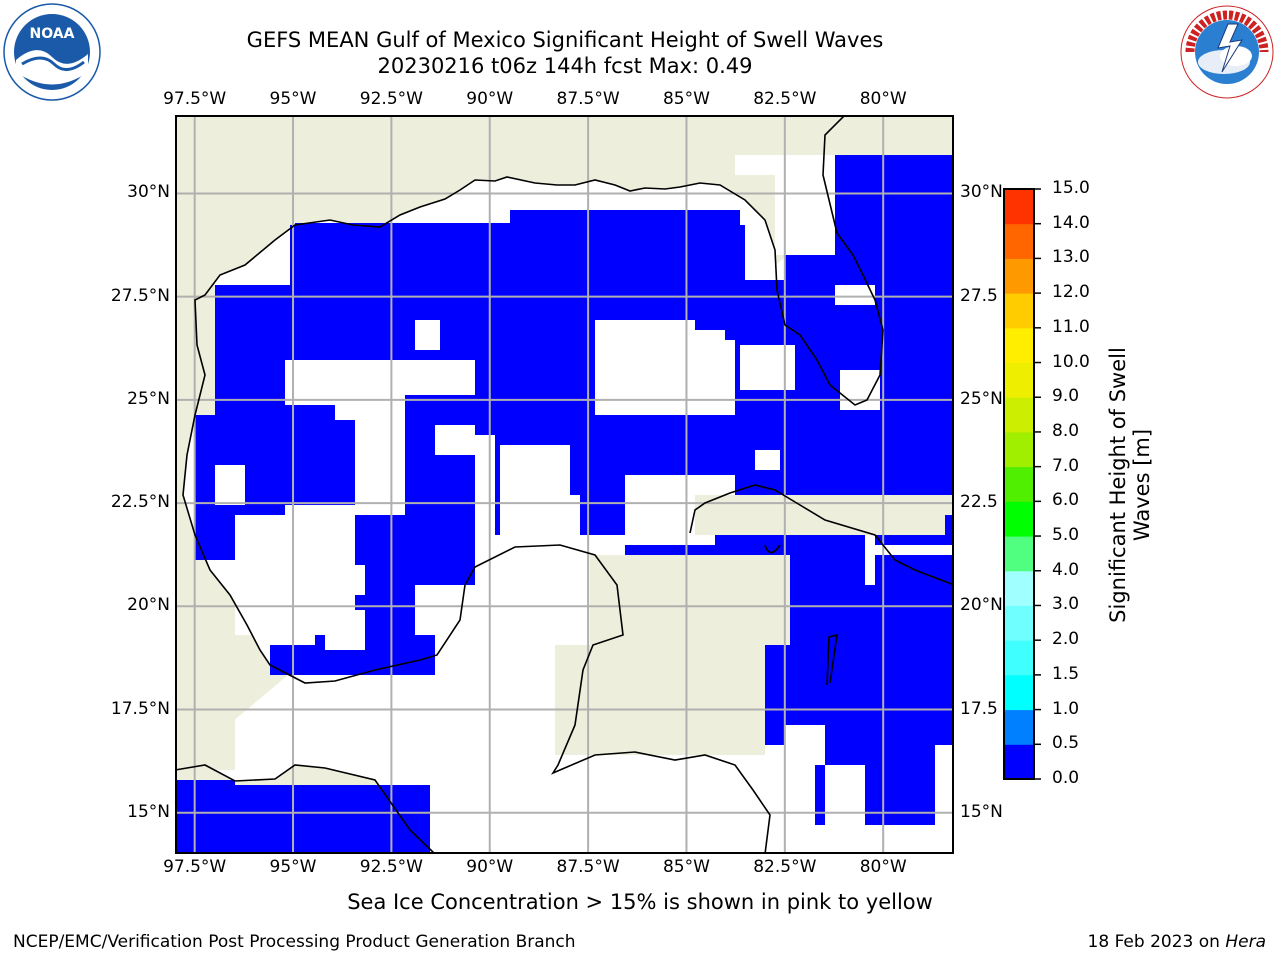 This screenshot has width=1280, height=960. I want to click on colorbar-tick-label: 7.0, so click(1066, 465).